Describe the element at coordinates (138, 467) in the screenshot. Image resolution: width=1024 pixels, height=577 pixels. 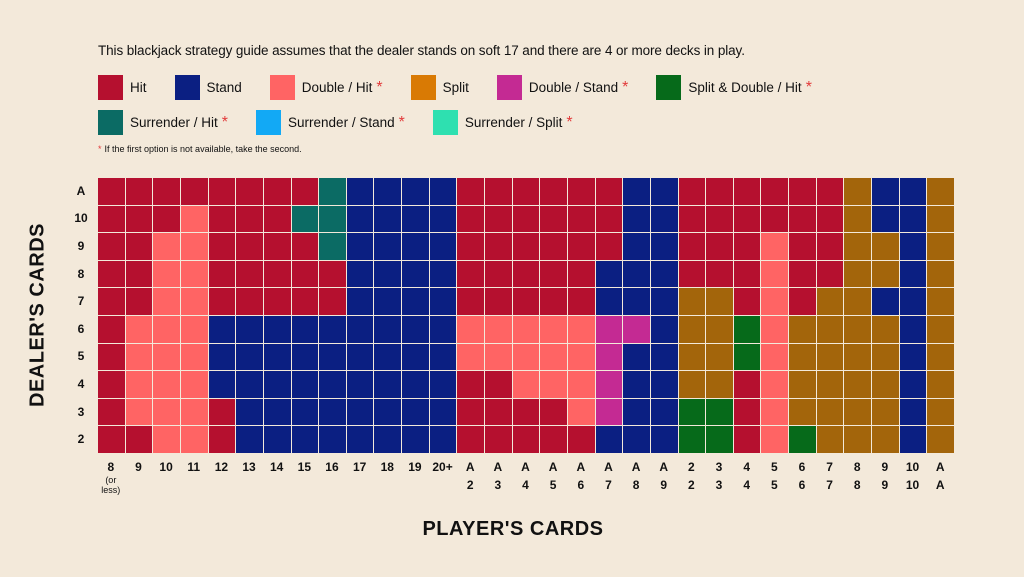
I see `player-card-label: 9` at that location.